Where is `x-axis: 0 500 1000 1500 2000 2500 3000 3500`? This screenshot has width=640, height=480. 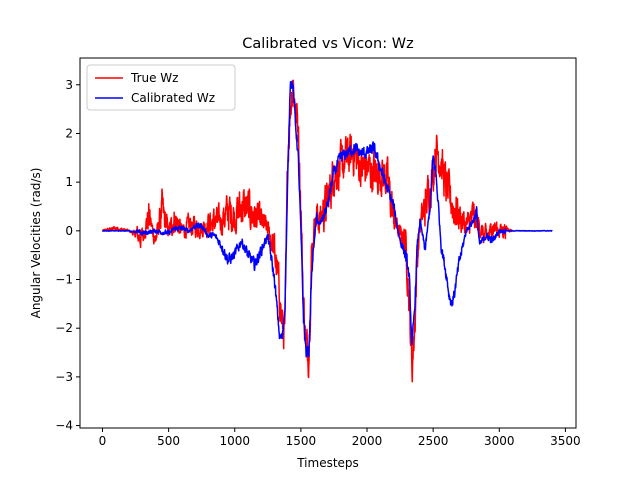 x-axis: 0 500 1000 1500 2000 2500 3000 3500 is located at coordinates (340, 438).